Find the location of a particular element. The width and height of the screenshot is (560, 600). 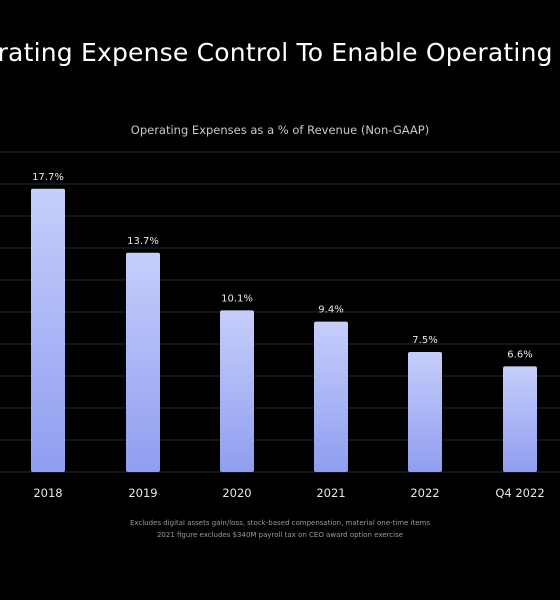

x-tick-labels: 2018 2019 2020 2021 2022 Q4 2022 is located at coordinates (288, 493).